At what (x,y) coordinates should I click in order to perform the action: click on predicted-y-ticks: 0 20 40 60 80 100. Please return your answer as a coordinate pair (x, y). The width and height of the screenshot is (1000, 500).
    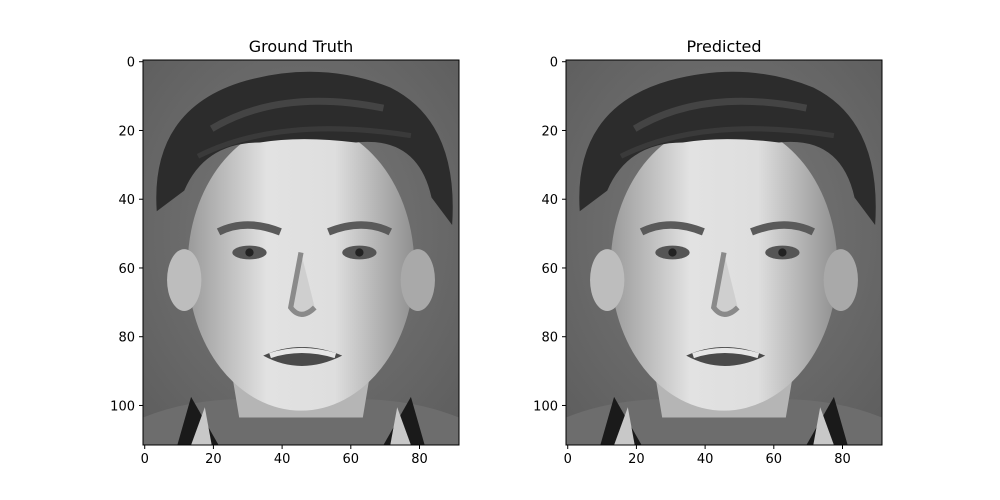
    Looking at the image, I should click on (549, 235).